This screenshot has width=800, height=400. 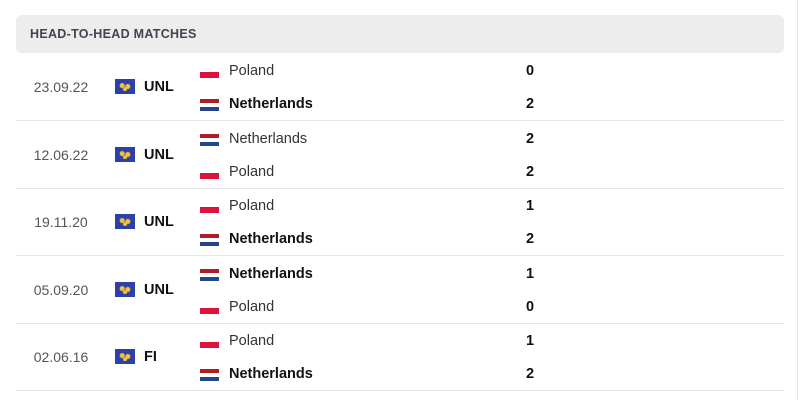 I want to click on match-date: 23.09.22, so click(x=61, y=87).